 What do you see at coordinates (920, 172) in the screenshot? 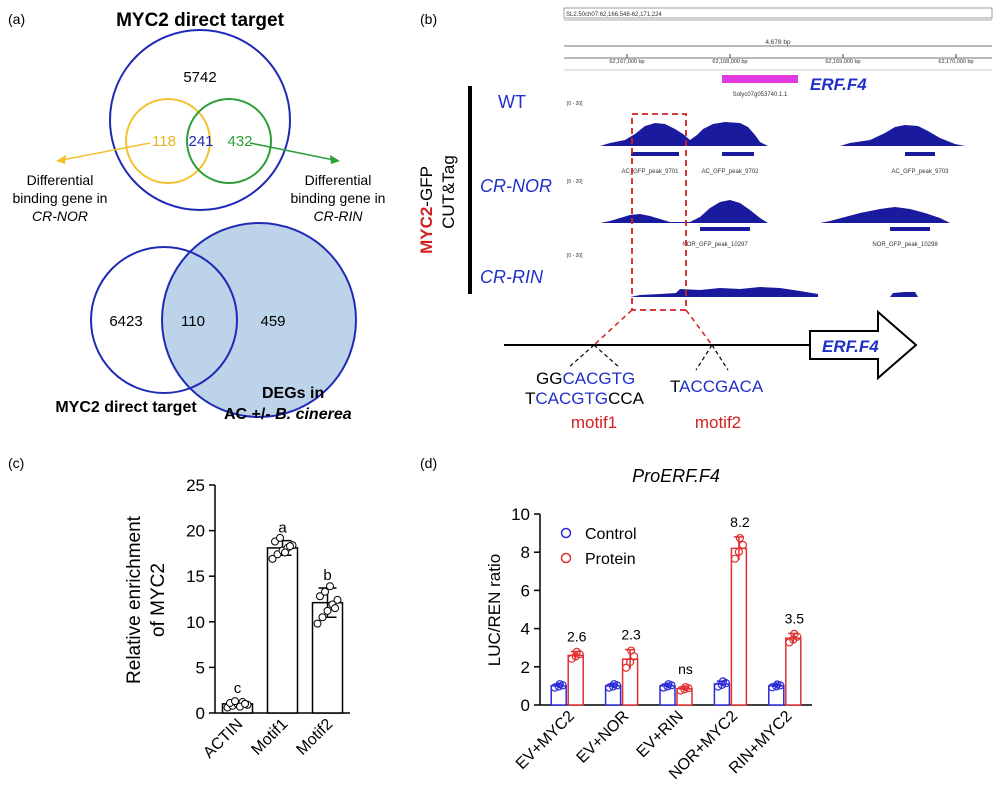
I see `peak-label: AC_GFP_peak_9703` at bounding box center [920, 172].